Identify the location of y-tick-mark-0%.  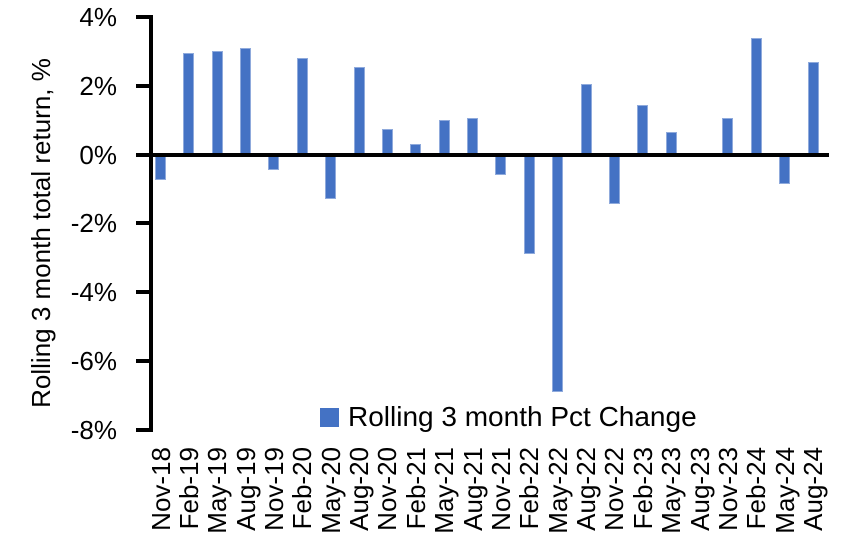
(143, 154).